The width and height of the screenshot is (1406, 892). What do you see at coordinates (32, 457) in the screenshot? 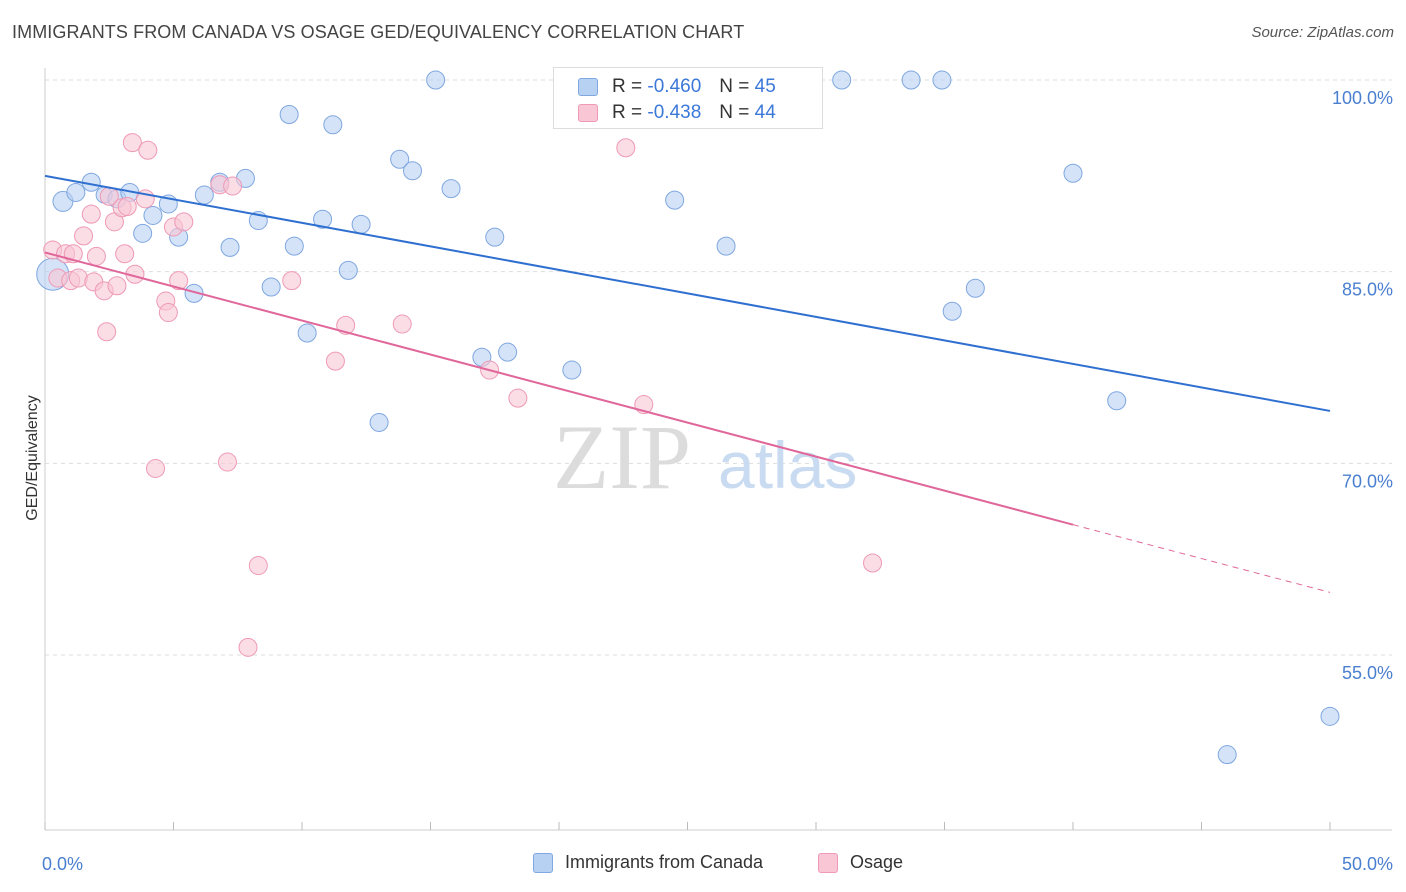
I see `y-axis-label: GED/Equivalency` at bounding box center [32, 457].